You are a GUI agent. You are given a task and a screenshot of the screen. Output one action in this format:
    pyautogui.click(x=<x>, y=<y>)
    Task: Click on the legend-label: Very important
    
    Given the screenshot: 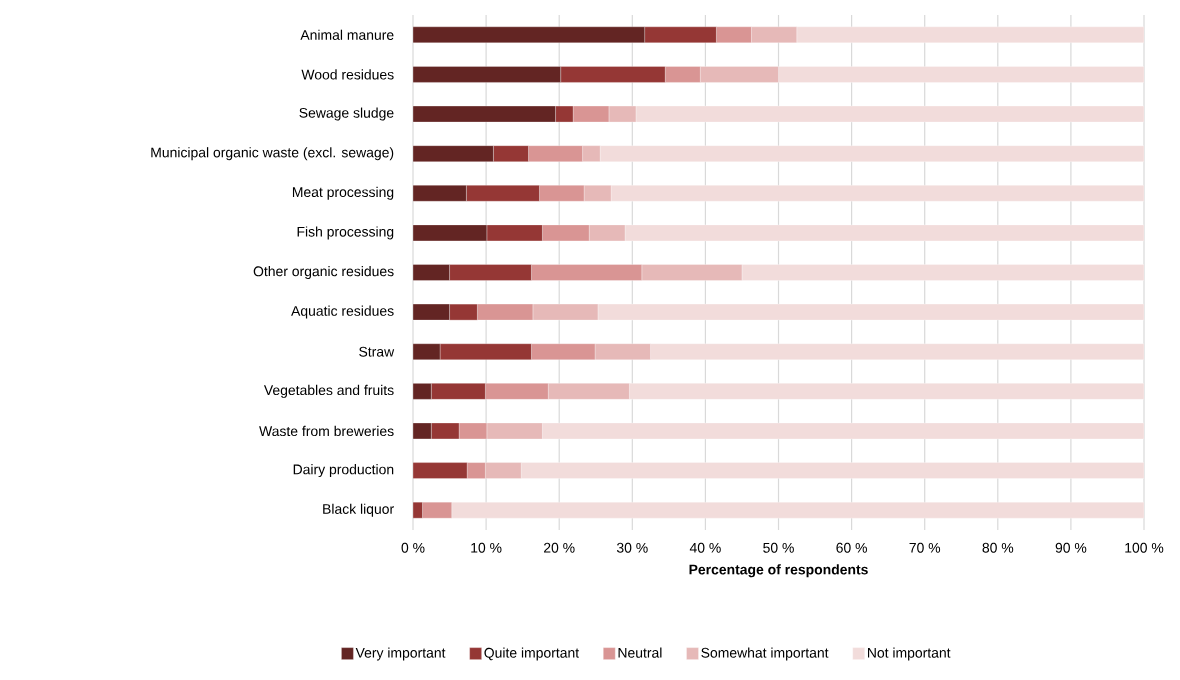 What is the action you would take?
    pyautogui.click(x=400, y=654)
    